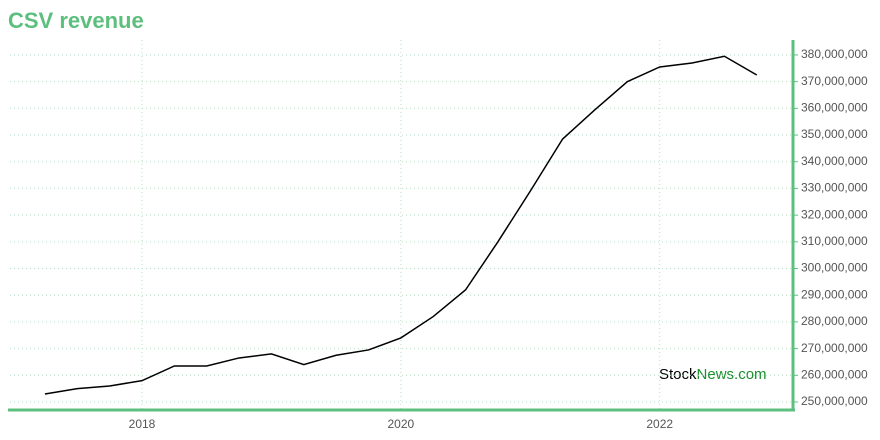  What do you see at coordinates (834, 348) in the screenshot?
I see `y-tick-label: 270,000,000` at bounding box center [834, 348].